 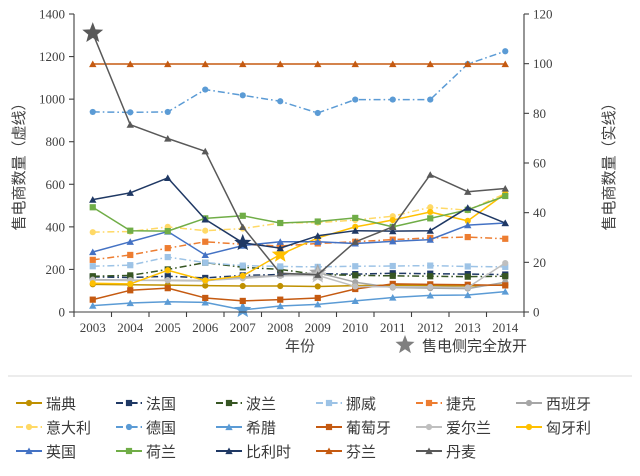 What do you see at coordinates (299, 82) in the screenshot?
I see `series-德国` at bounding box center [299, 82].